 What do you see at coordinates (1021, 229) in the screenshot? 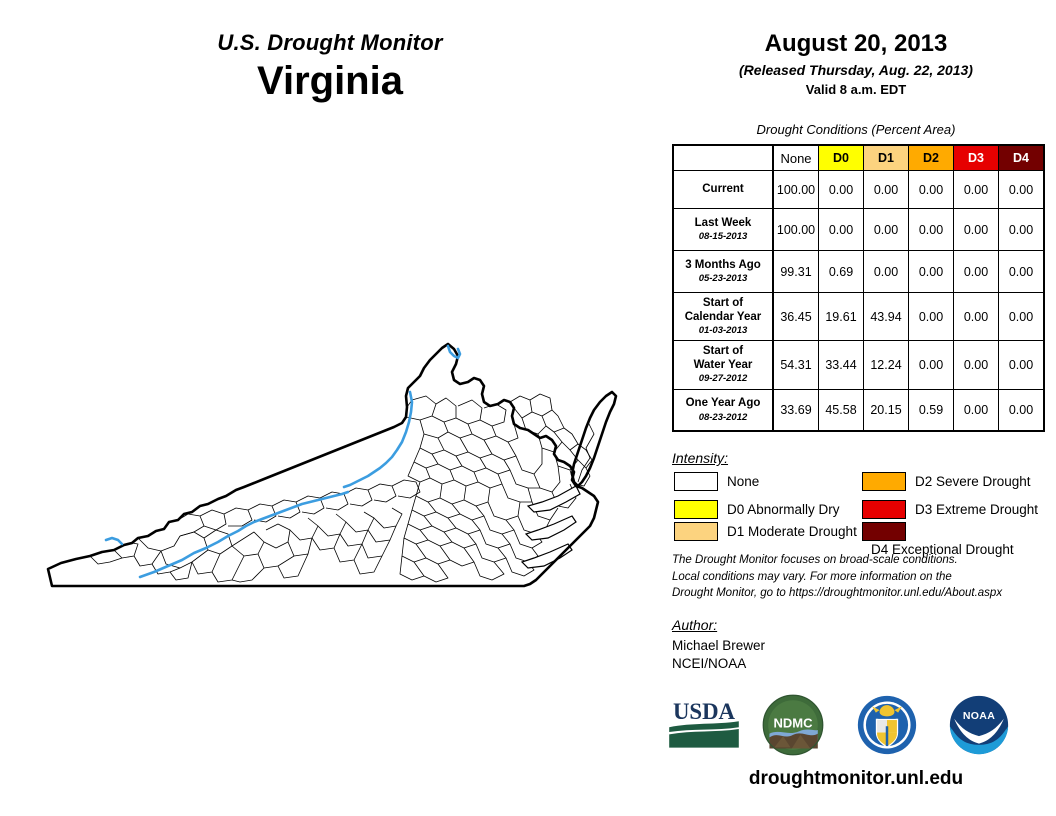
I see `cell-1-d4: 0.00` at bounding box center [1021, 229].